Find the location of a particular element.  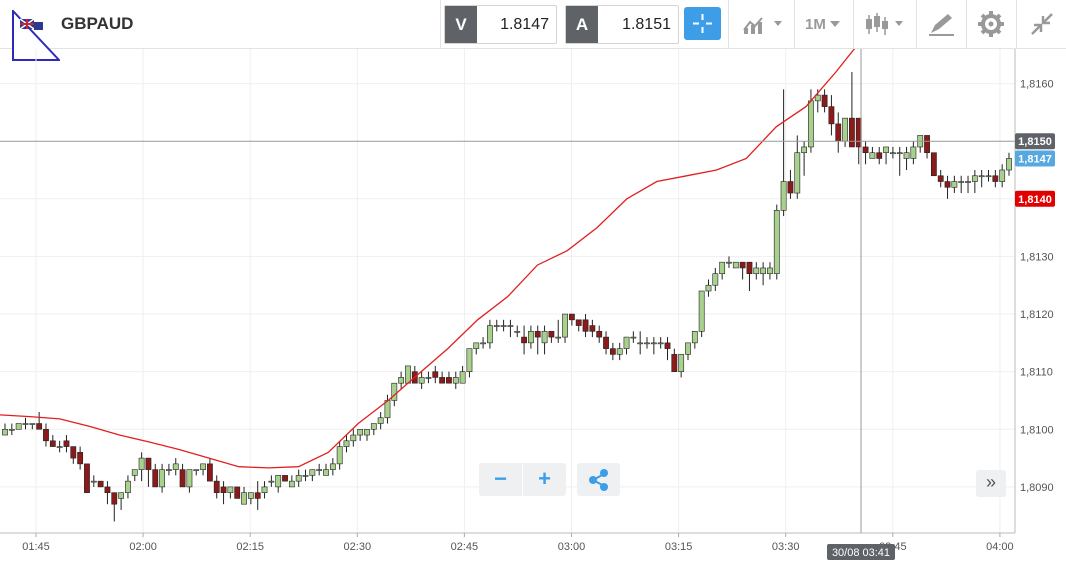

x-tick-label: 02:00 is located at coordinates (143, 547).